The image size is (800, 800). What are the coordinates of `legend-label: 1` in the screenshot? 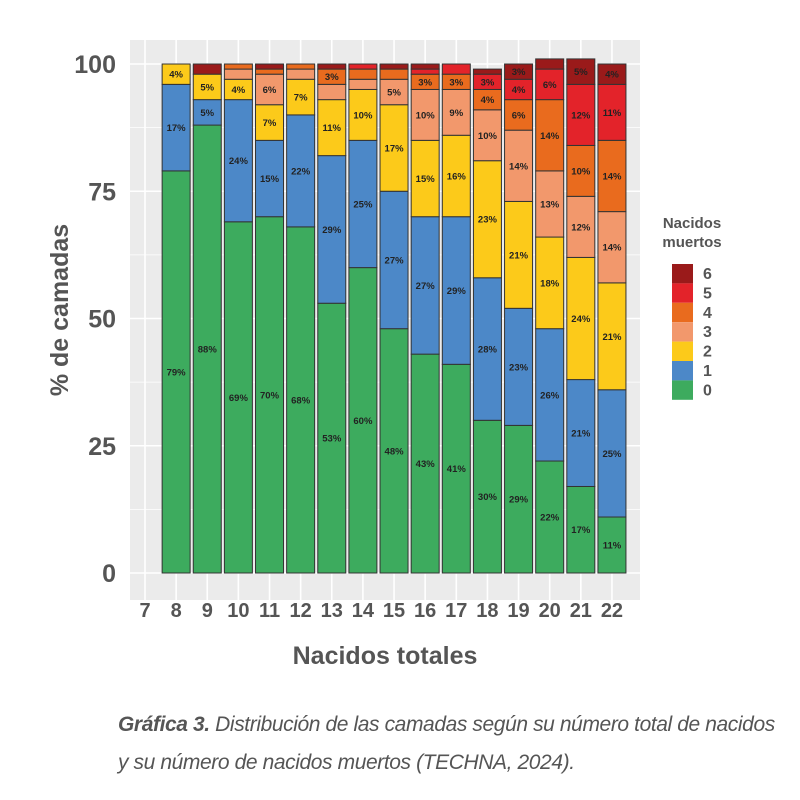 It's located at (707, 371).